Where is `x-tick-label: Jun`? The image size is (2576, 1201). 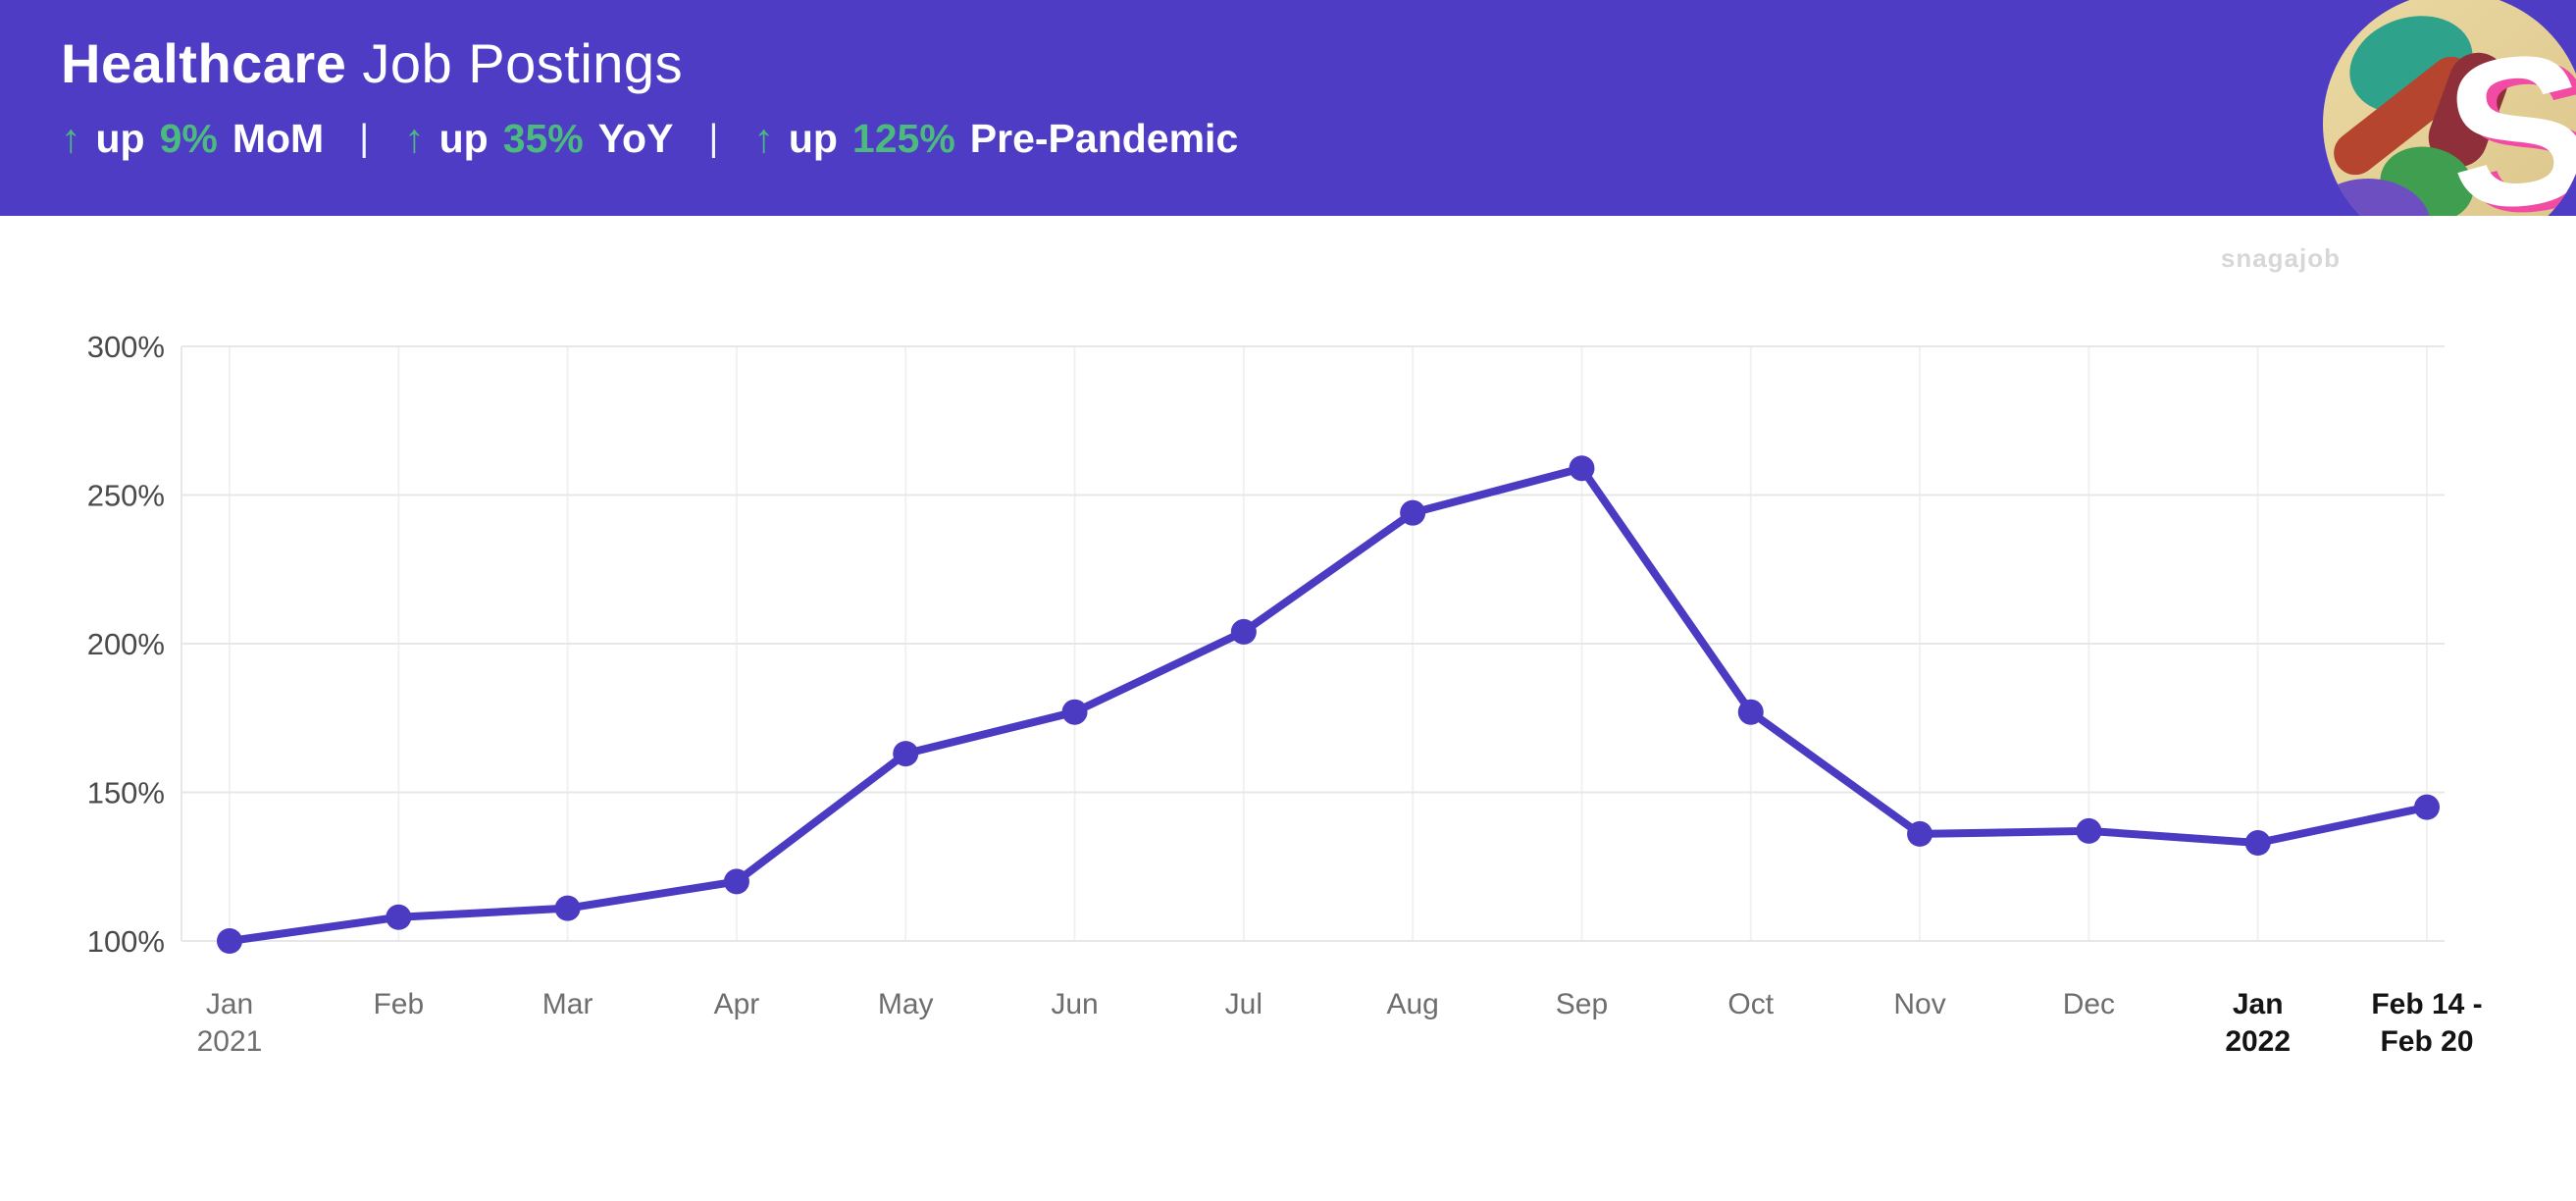 x-tick-label: Jun is located at coordinates (1074, 1004).